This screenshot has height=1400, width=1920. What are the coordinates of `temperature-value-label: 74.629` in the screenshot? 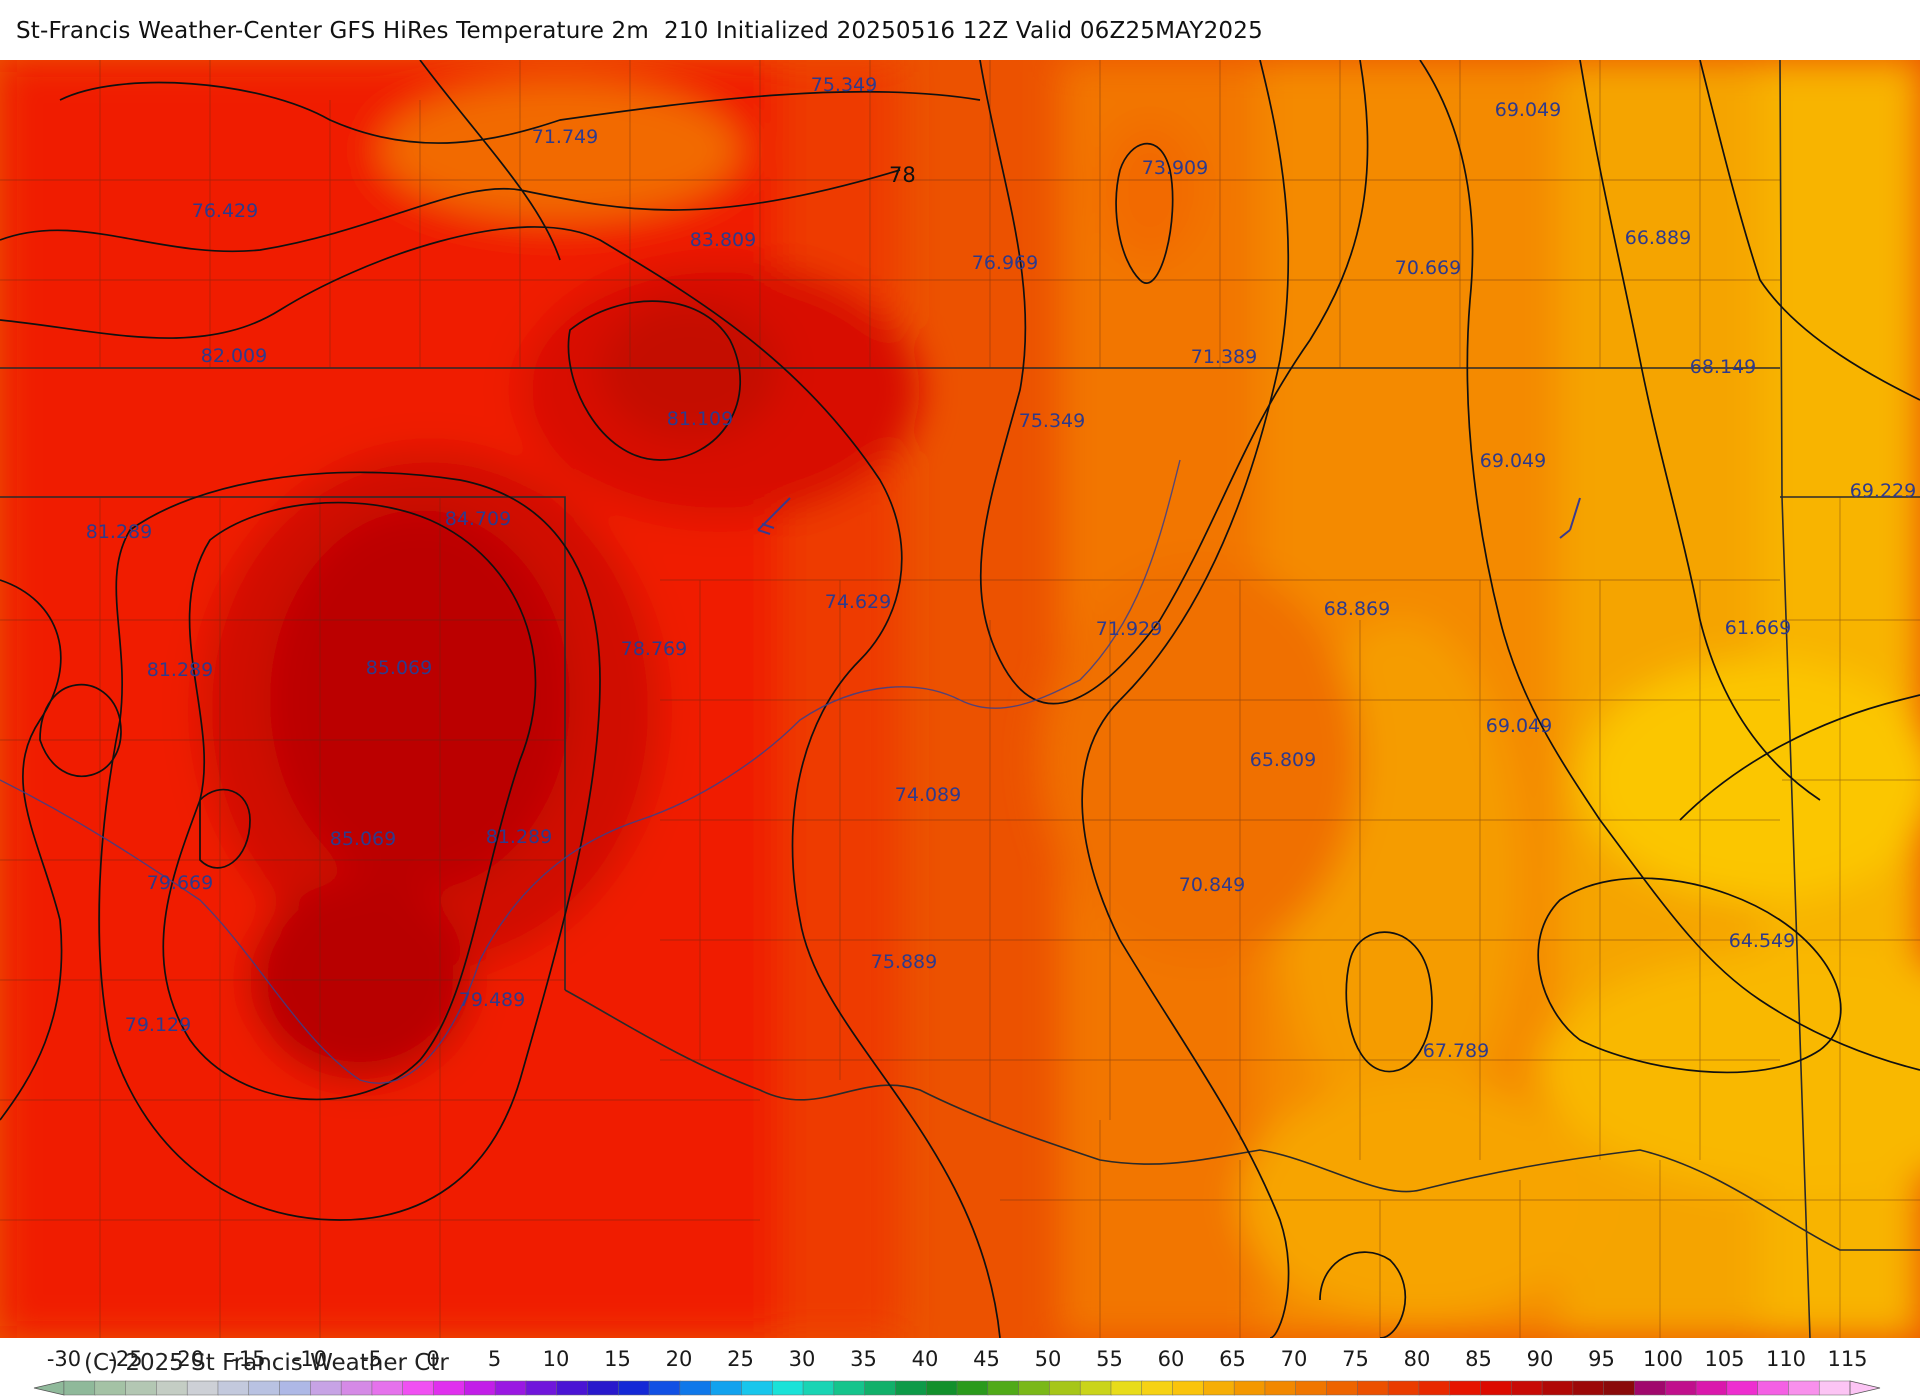 It's located at (858, 602).